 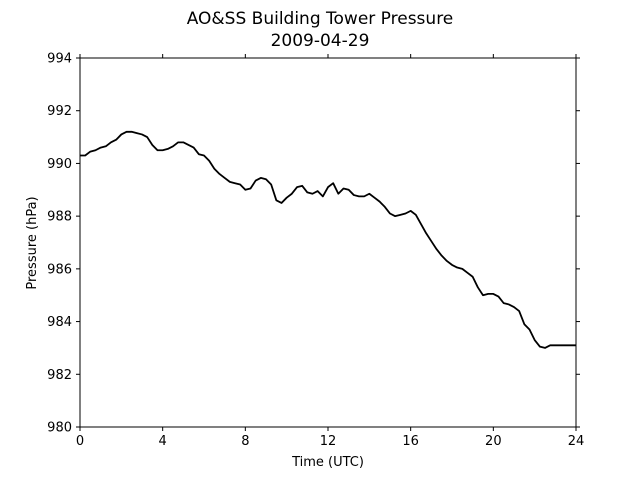 I want to click on x-tick-label: 24, so click(x=576, y=441).